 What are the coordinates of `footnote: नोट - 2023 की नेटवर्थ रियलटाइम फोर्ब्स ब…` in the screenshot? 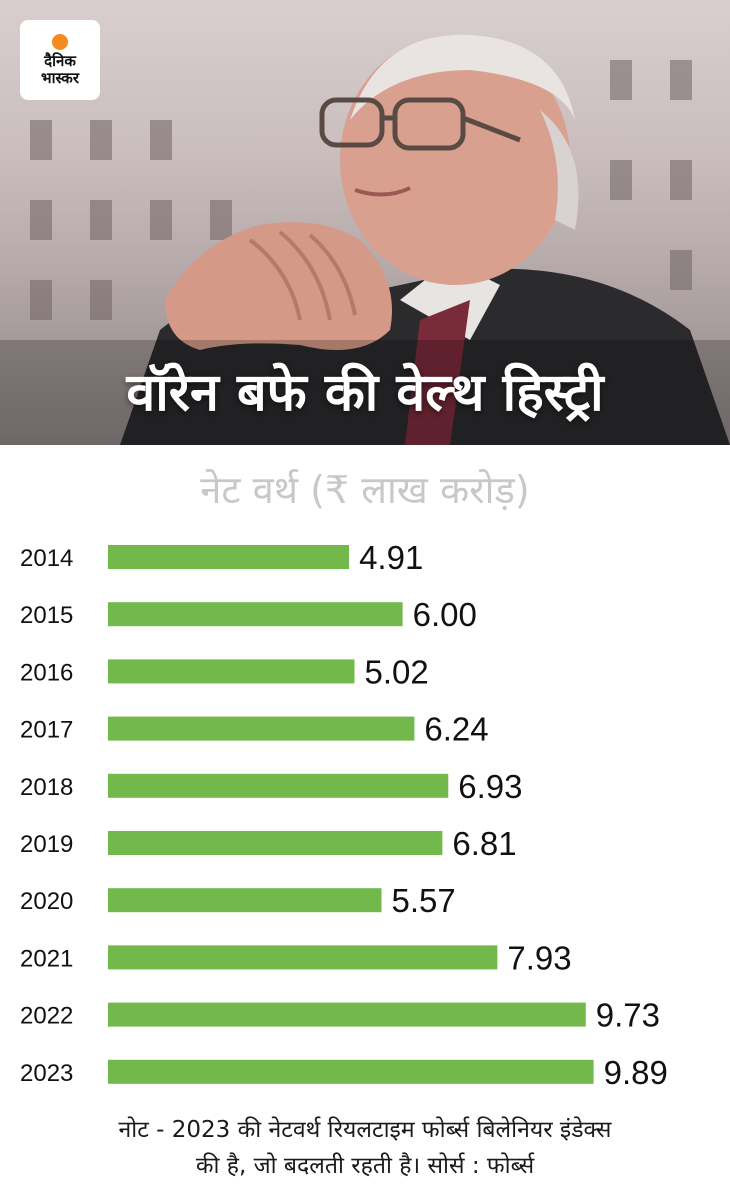 It's located at (365, 1148).